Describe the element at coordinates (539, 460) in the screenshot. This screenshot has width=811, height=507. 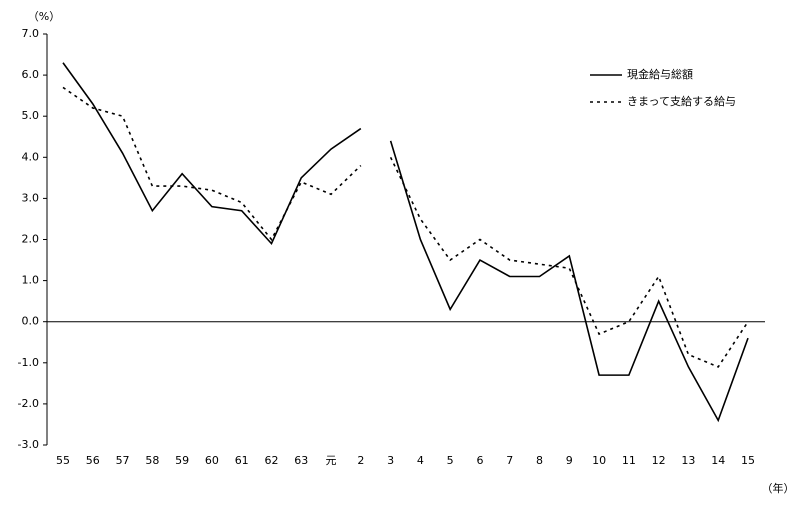
I see `x-tick-label: 8` at that location.